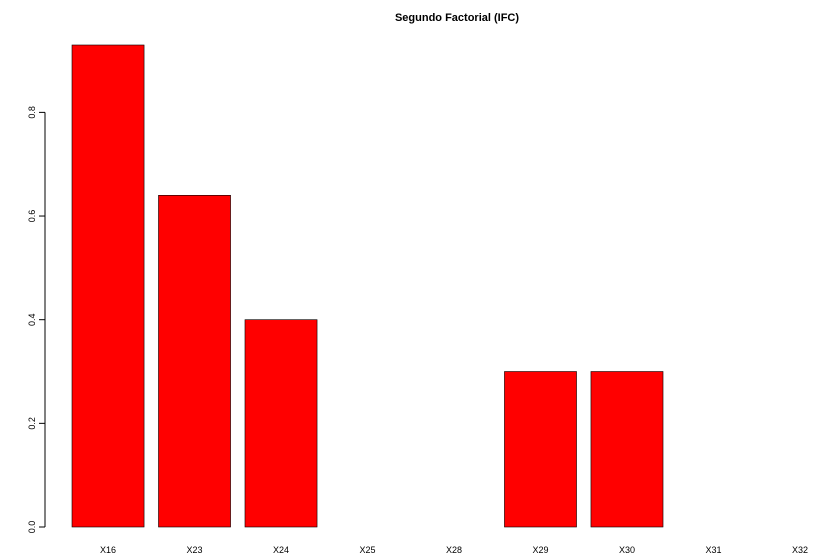  What do you see at coordinates (32, 216) in the screenshot?
I see `y-tick-label: 0.6` at bounding box center [32, 216].